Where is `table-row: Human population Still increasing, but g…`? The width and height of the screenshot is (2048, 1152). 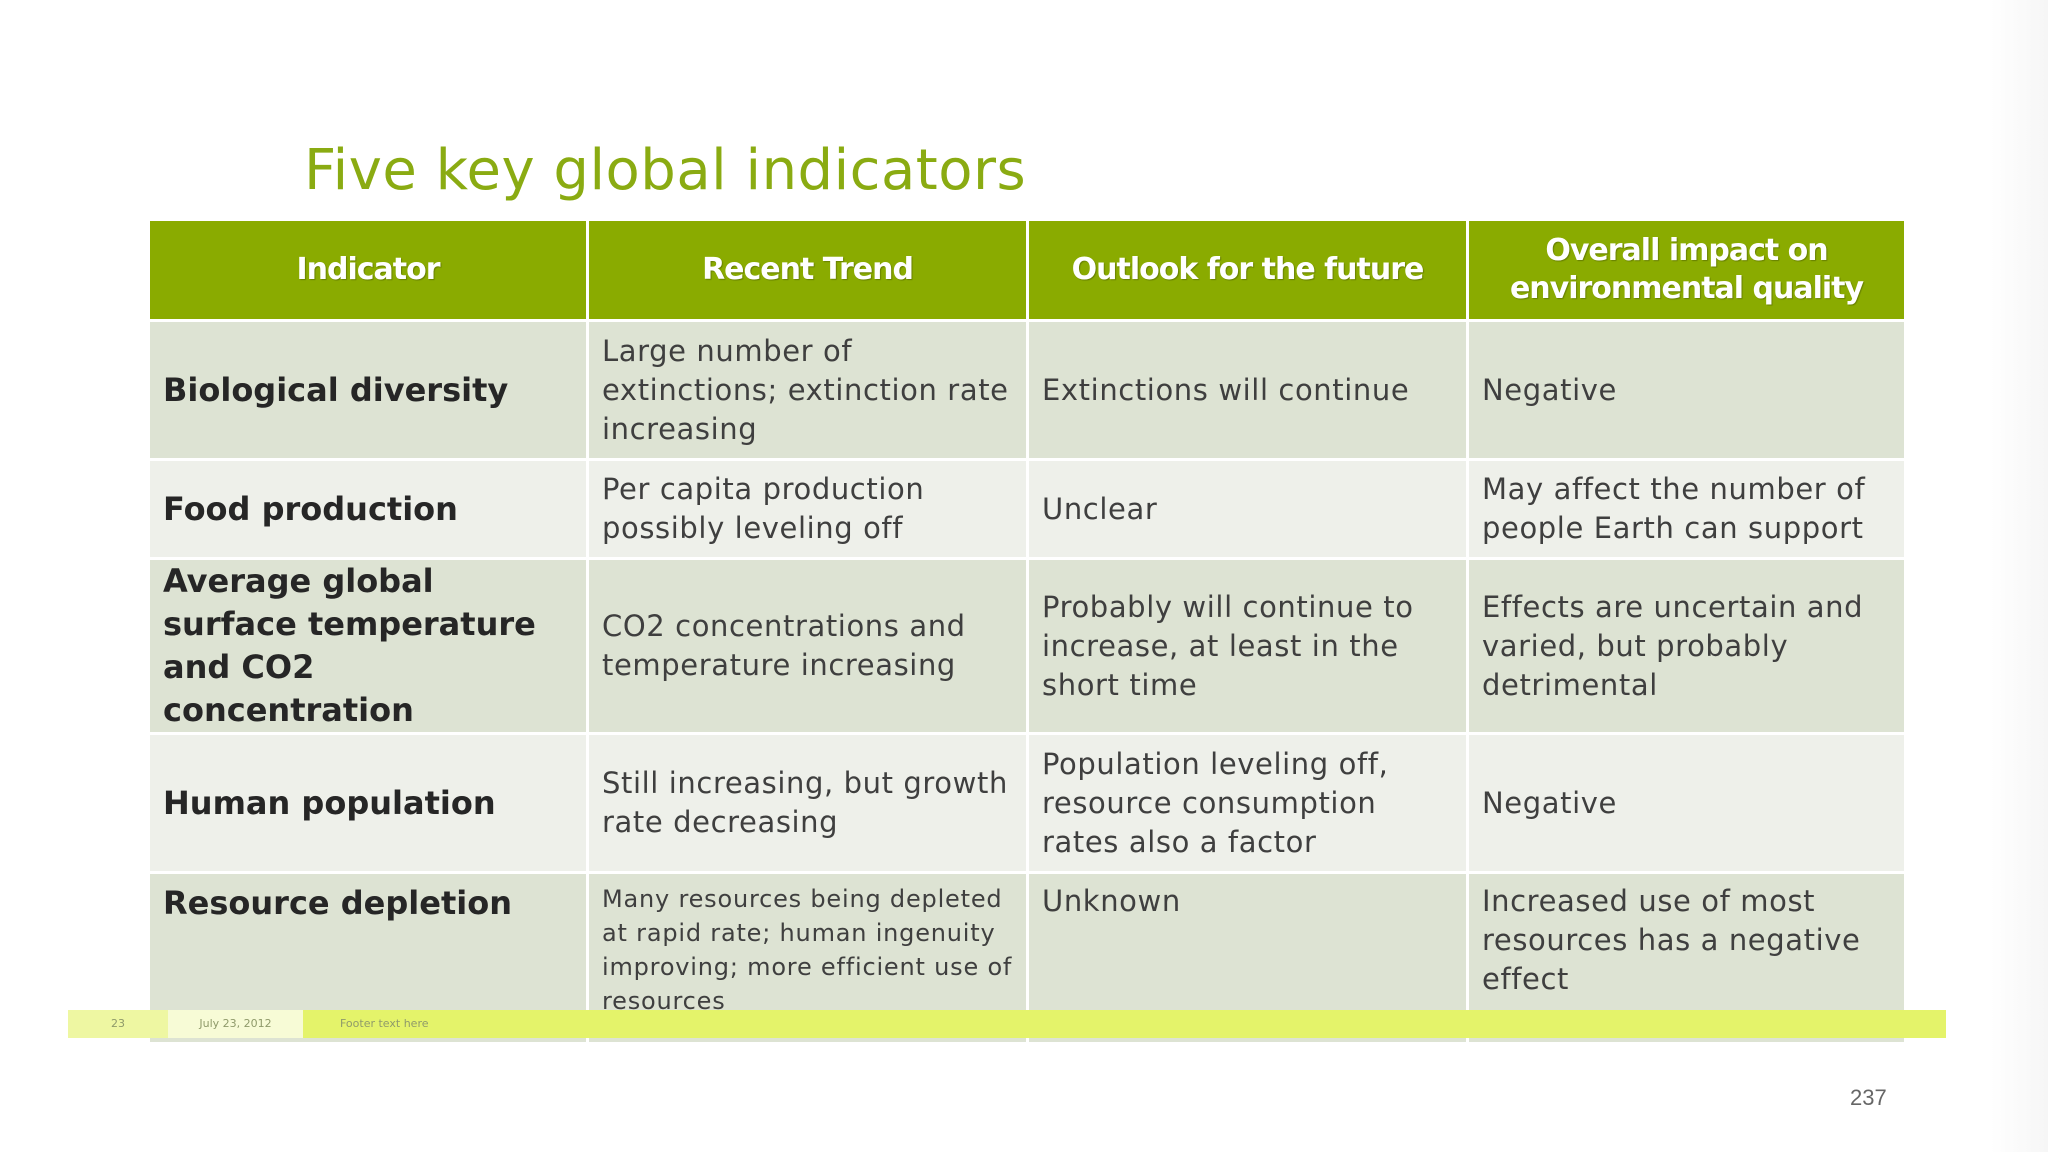
table-row: Human population Still increasing, but g… is located at coordinates (1027, 803).